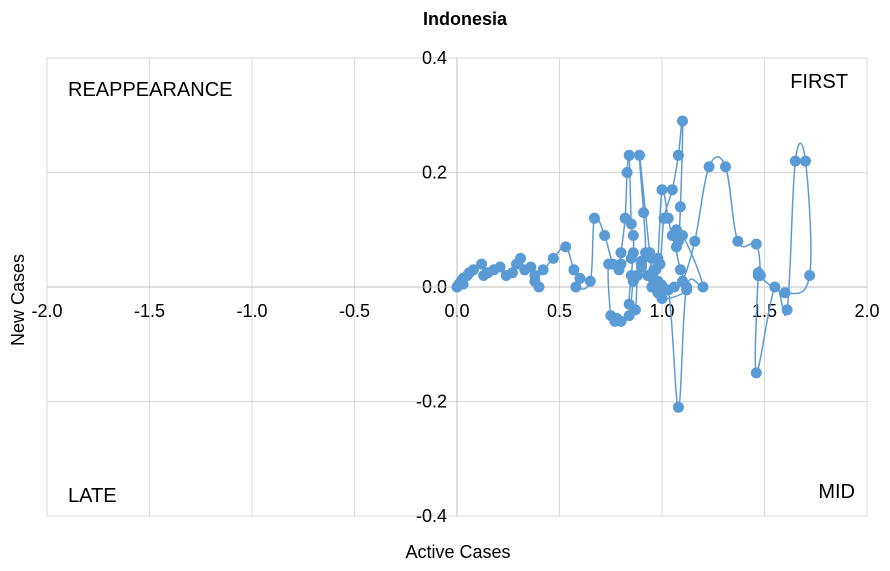  I want to click on quadrant-label-mid: MID, so click(836, 492).